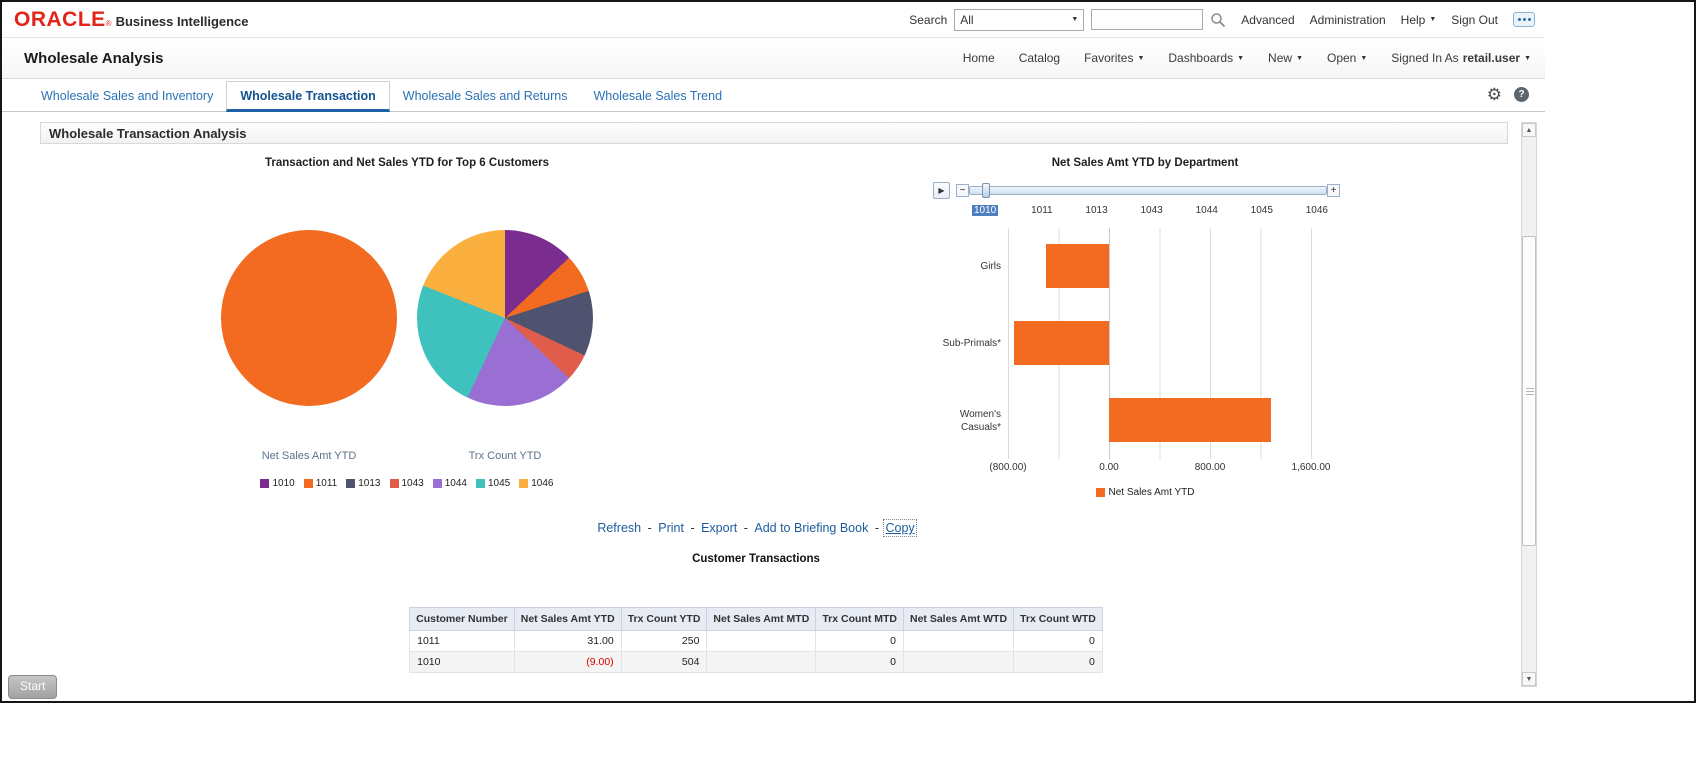 This screenshot has height=760, width=1696. Describe the element at coordinates (1077, 266) in the screenshot. I see `bar-girls` at that location.